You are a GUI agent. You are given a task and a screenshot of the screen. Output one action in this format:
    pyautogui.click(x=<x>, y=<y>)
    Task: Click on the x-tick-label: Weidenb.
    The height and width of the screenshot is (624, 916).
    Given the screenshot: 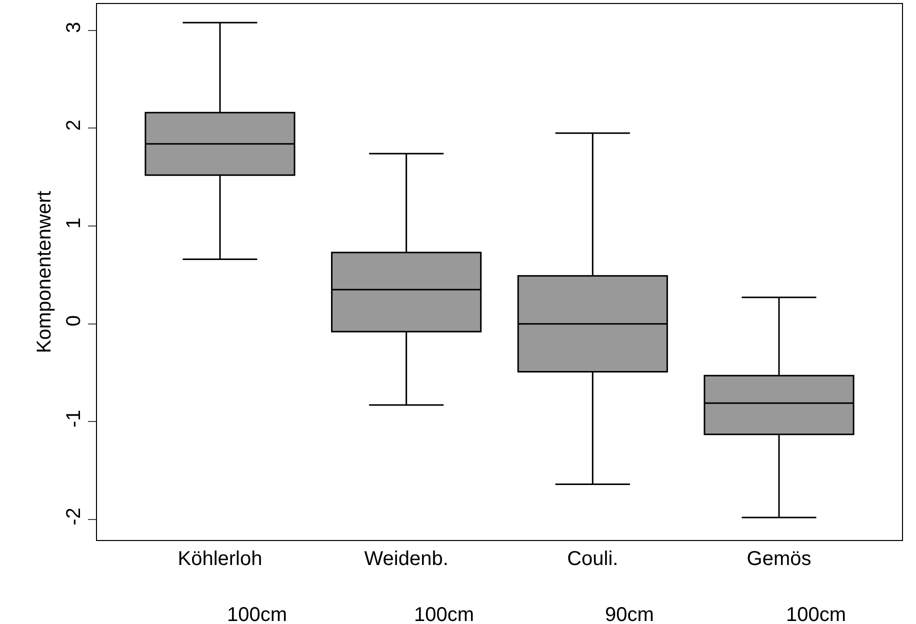 What is the action you would take?
    pyautogui.click(x=406, y=559)
    